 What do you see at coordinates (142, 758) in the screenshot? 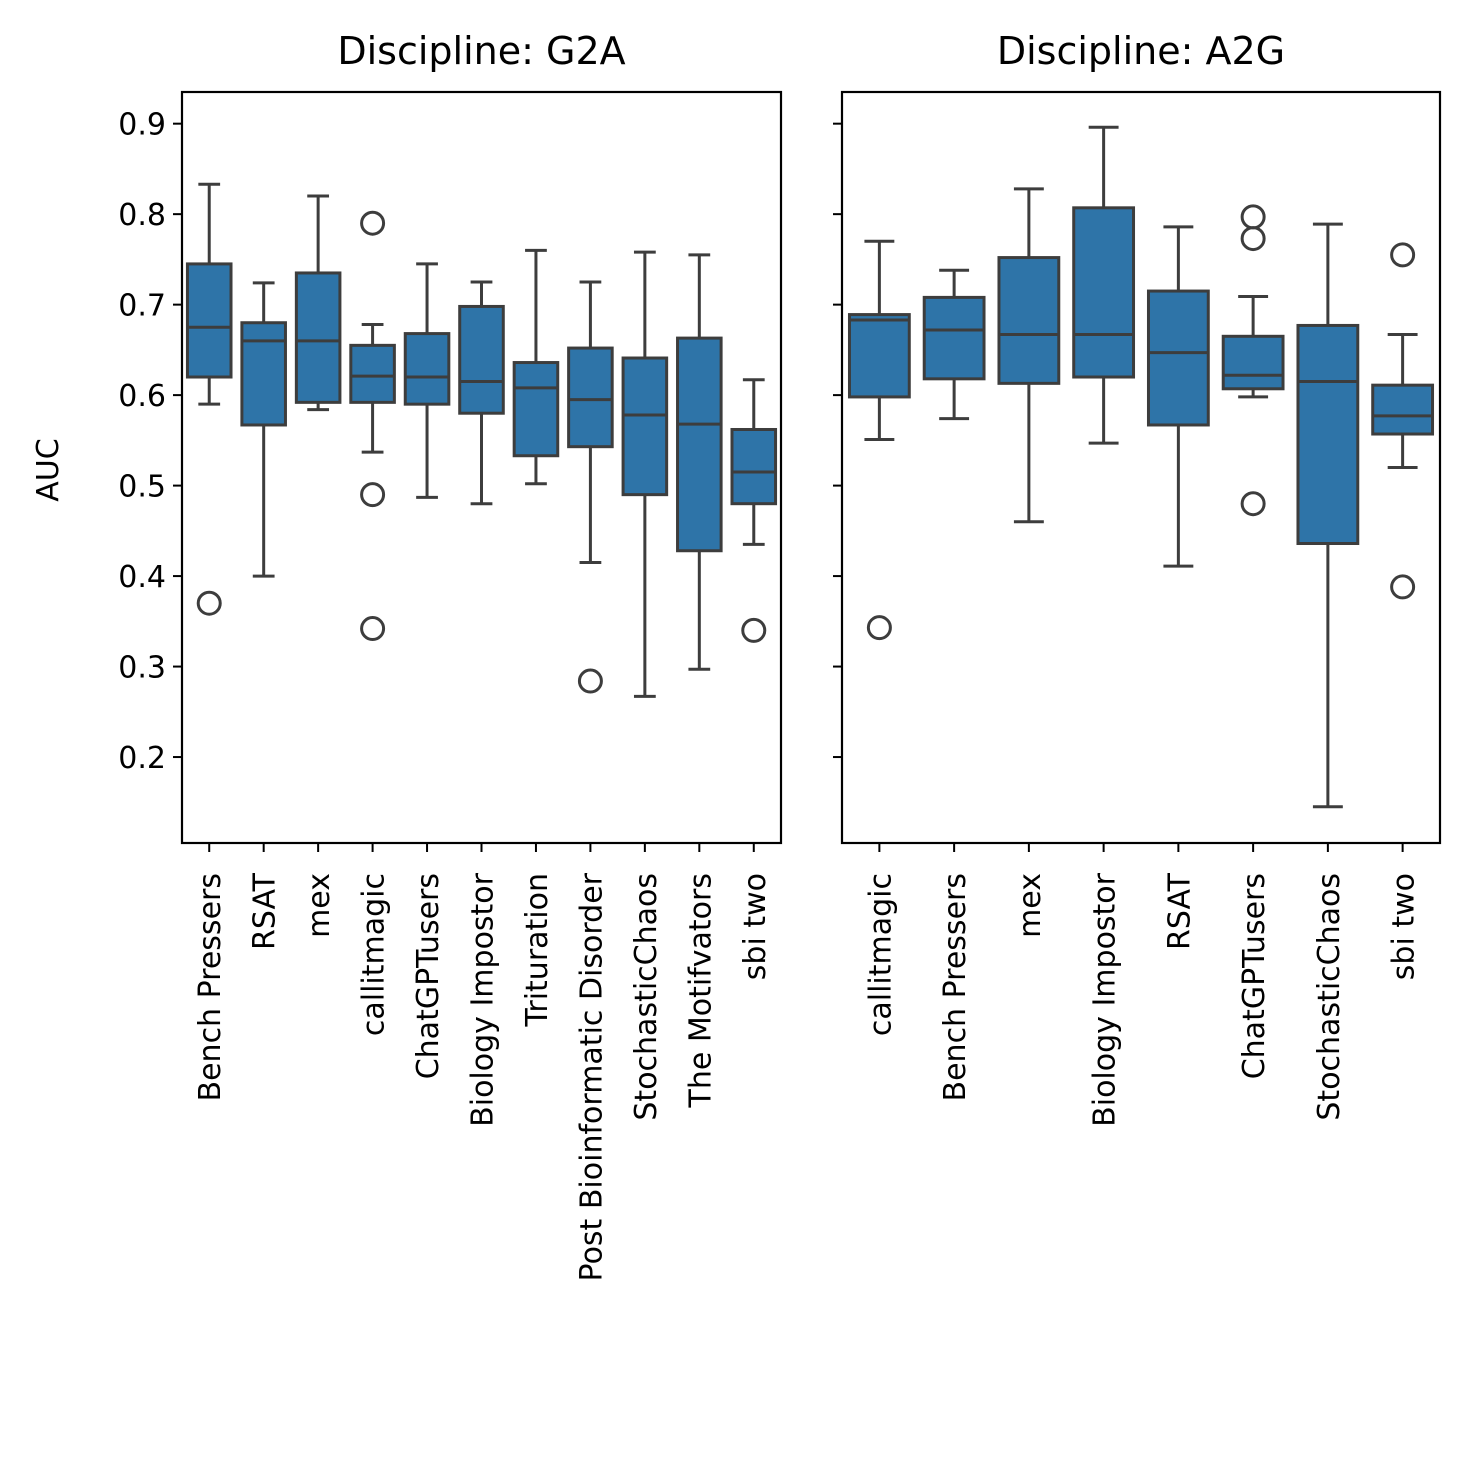
I see `y-tick-label: 0.2` at bounding box center [142, 758].